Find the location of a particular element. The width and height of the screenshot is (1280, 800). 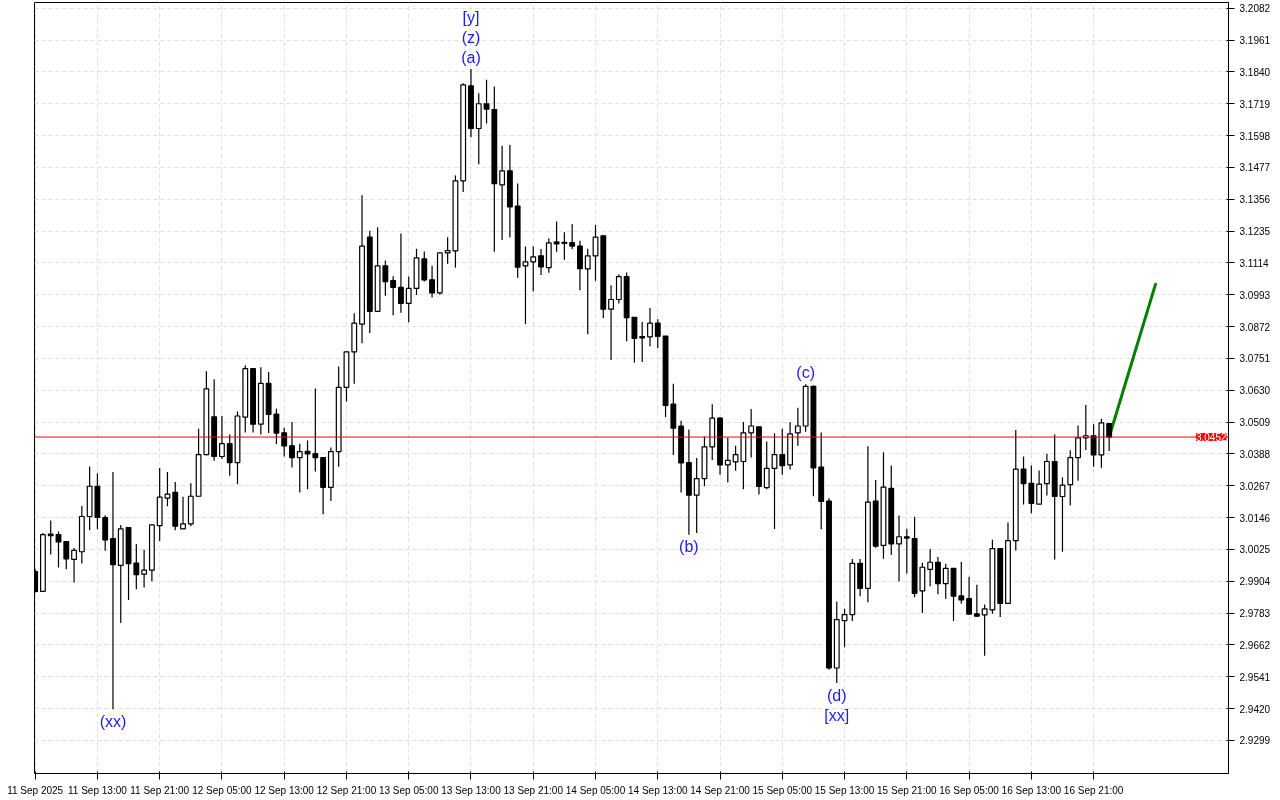

y-tick-label: 3.2082 is located at coordinates (1255, 9).